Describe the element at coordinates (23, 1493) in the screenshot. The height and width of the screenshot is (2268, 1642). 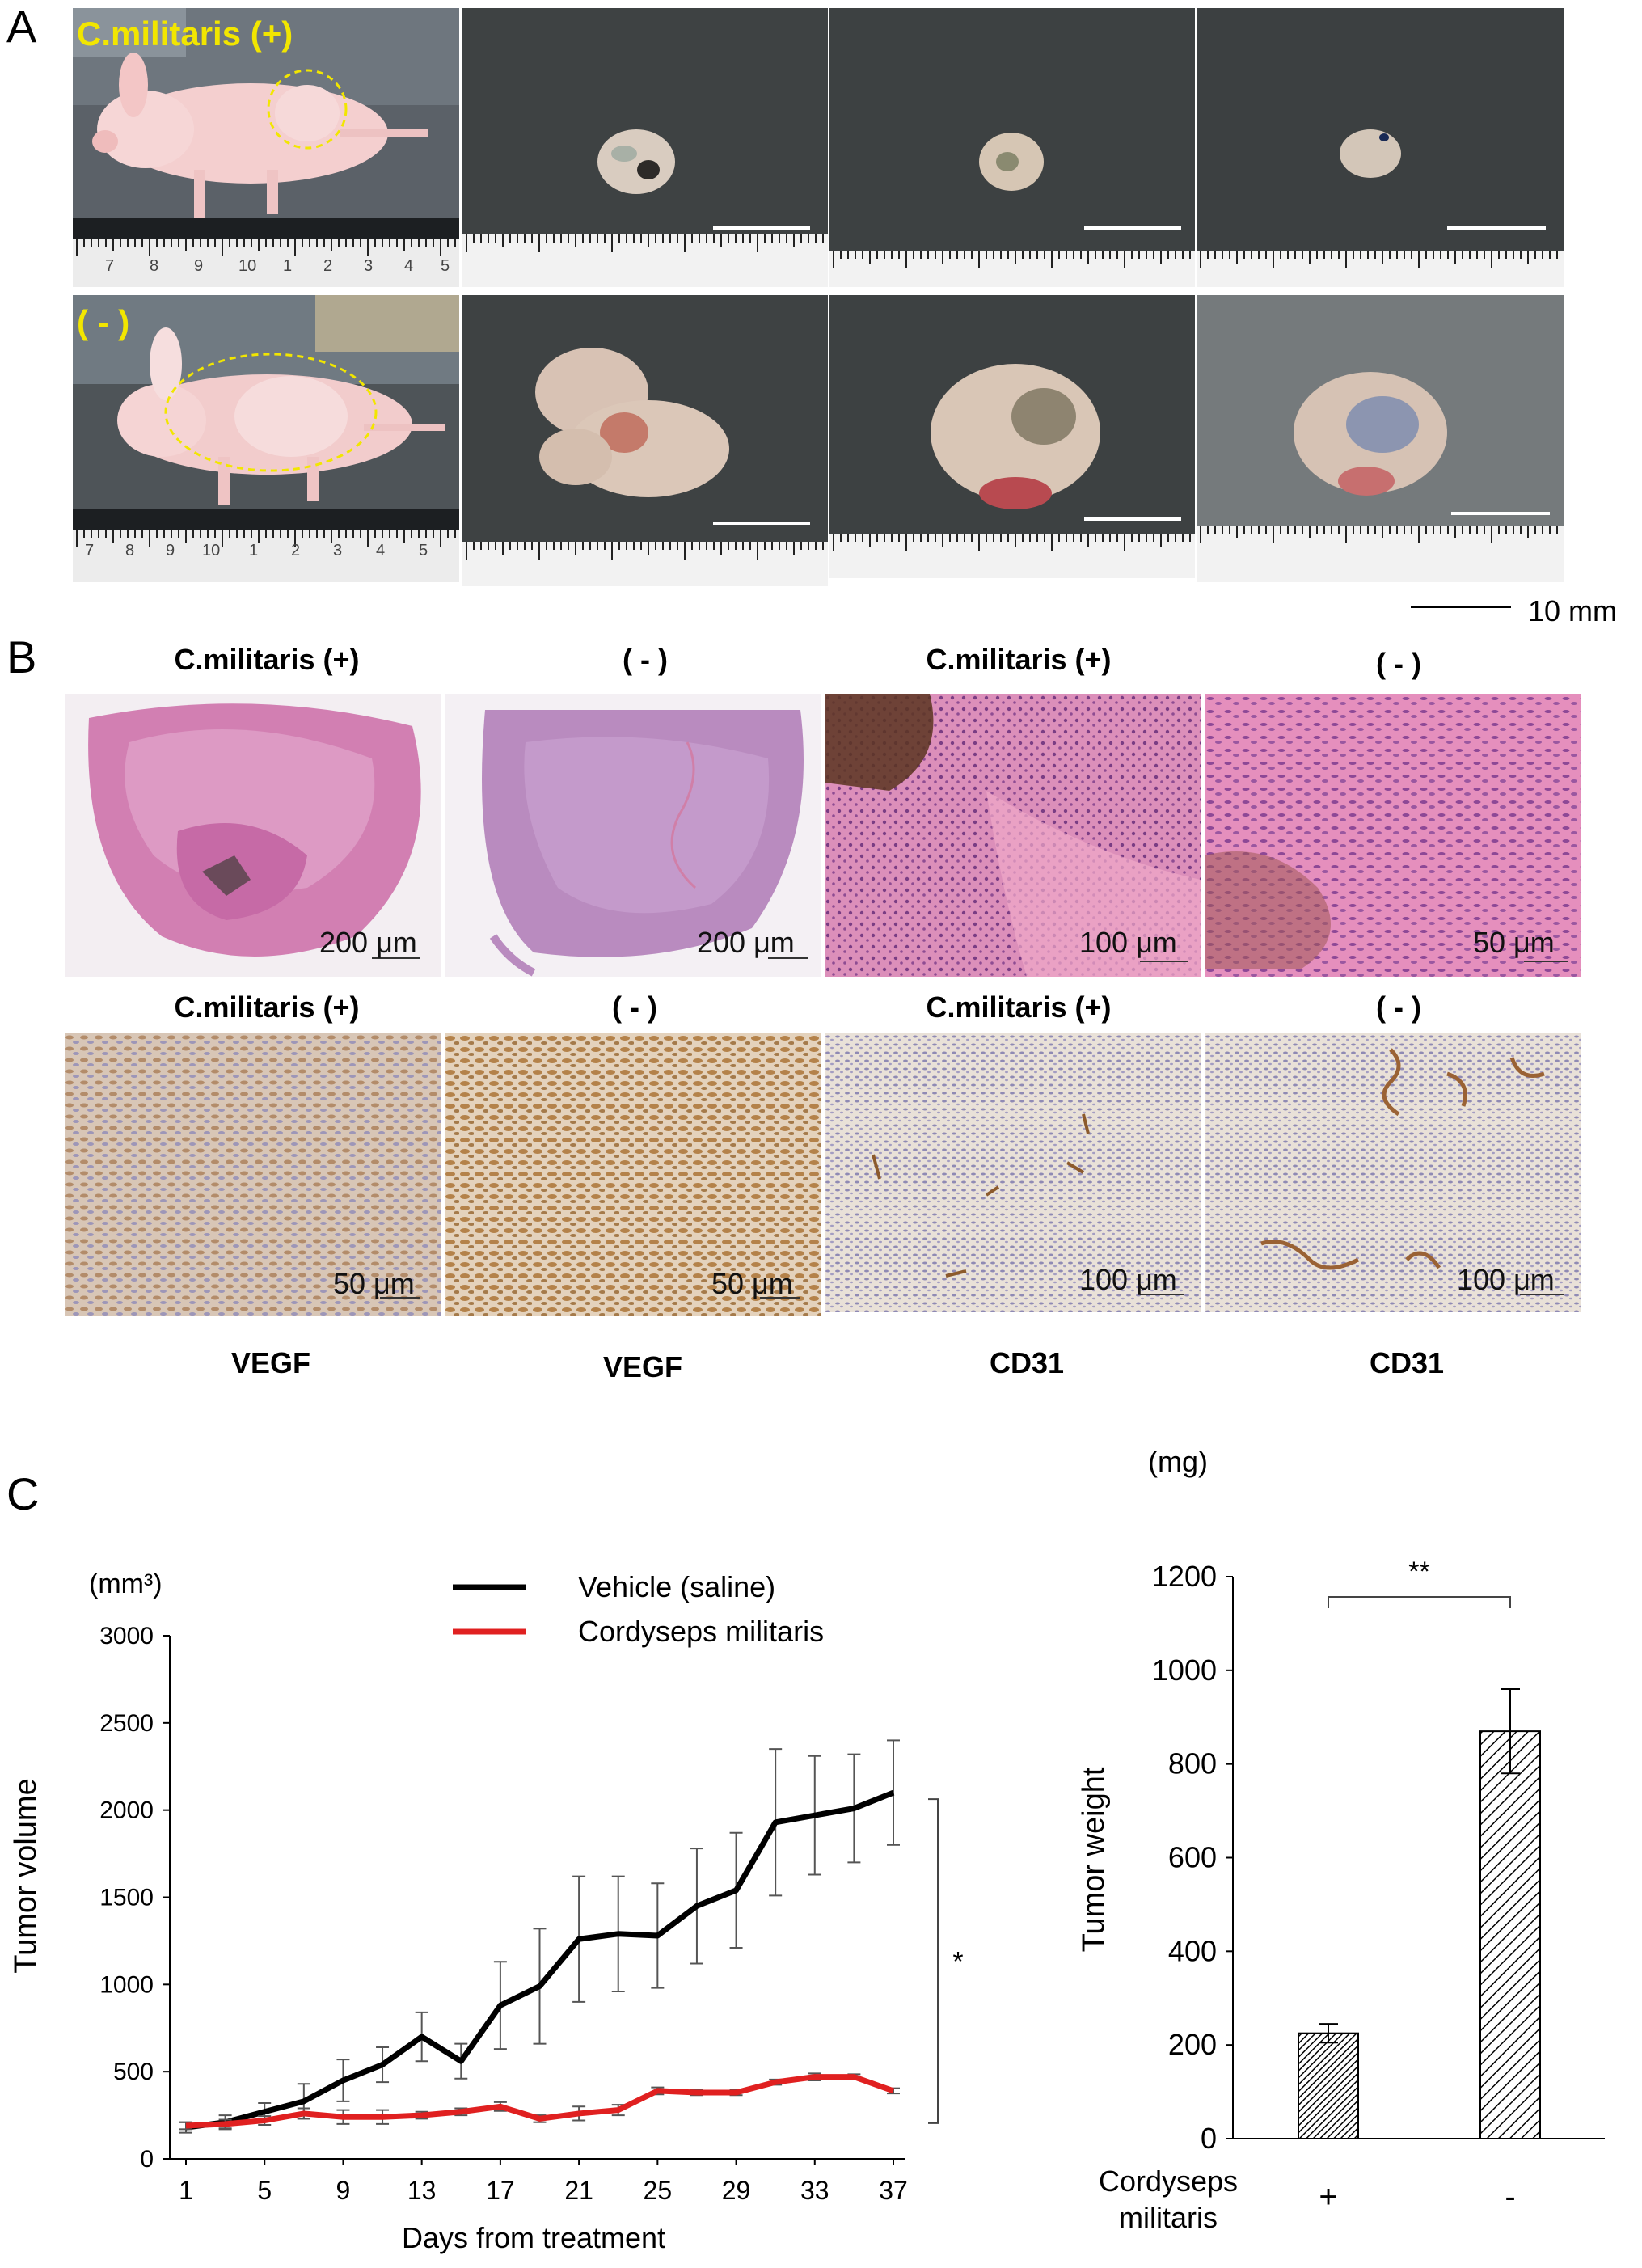
I see `panel-letter-c: C` at that location.